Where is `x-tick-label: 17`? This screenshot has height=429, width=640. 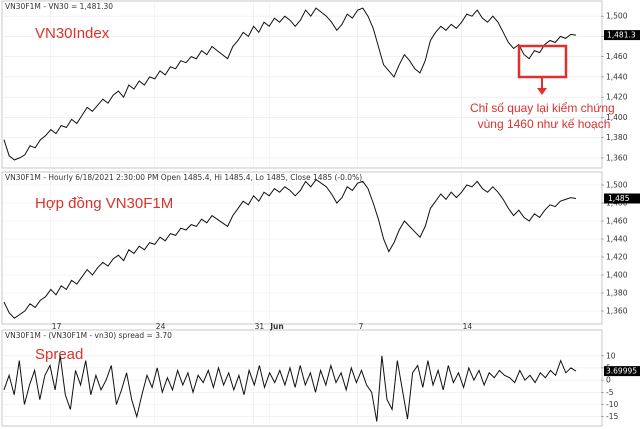 x-tick-label: 17 is located at coordinates (57, 326).